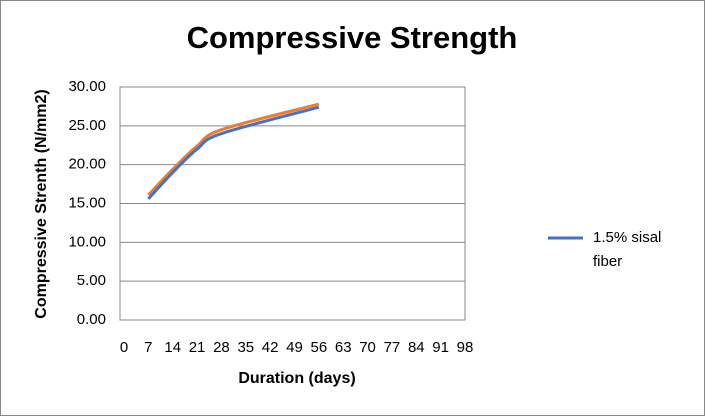 This screenshot has height=416, width=705. Describe the element at coordinates (91, 319) in the screenshot. I see `y-tick-label: 0.00` at that location.